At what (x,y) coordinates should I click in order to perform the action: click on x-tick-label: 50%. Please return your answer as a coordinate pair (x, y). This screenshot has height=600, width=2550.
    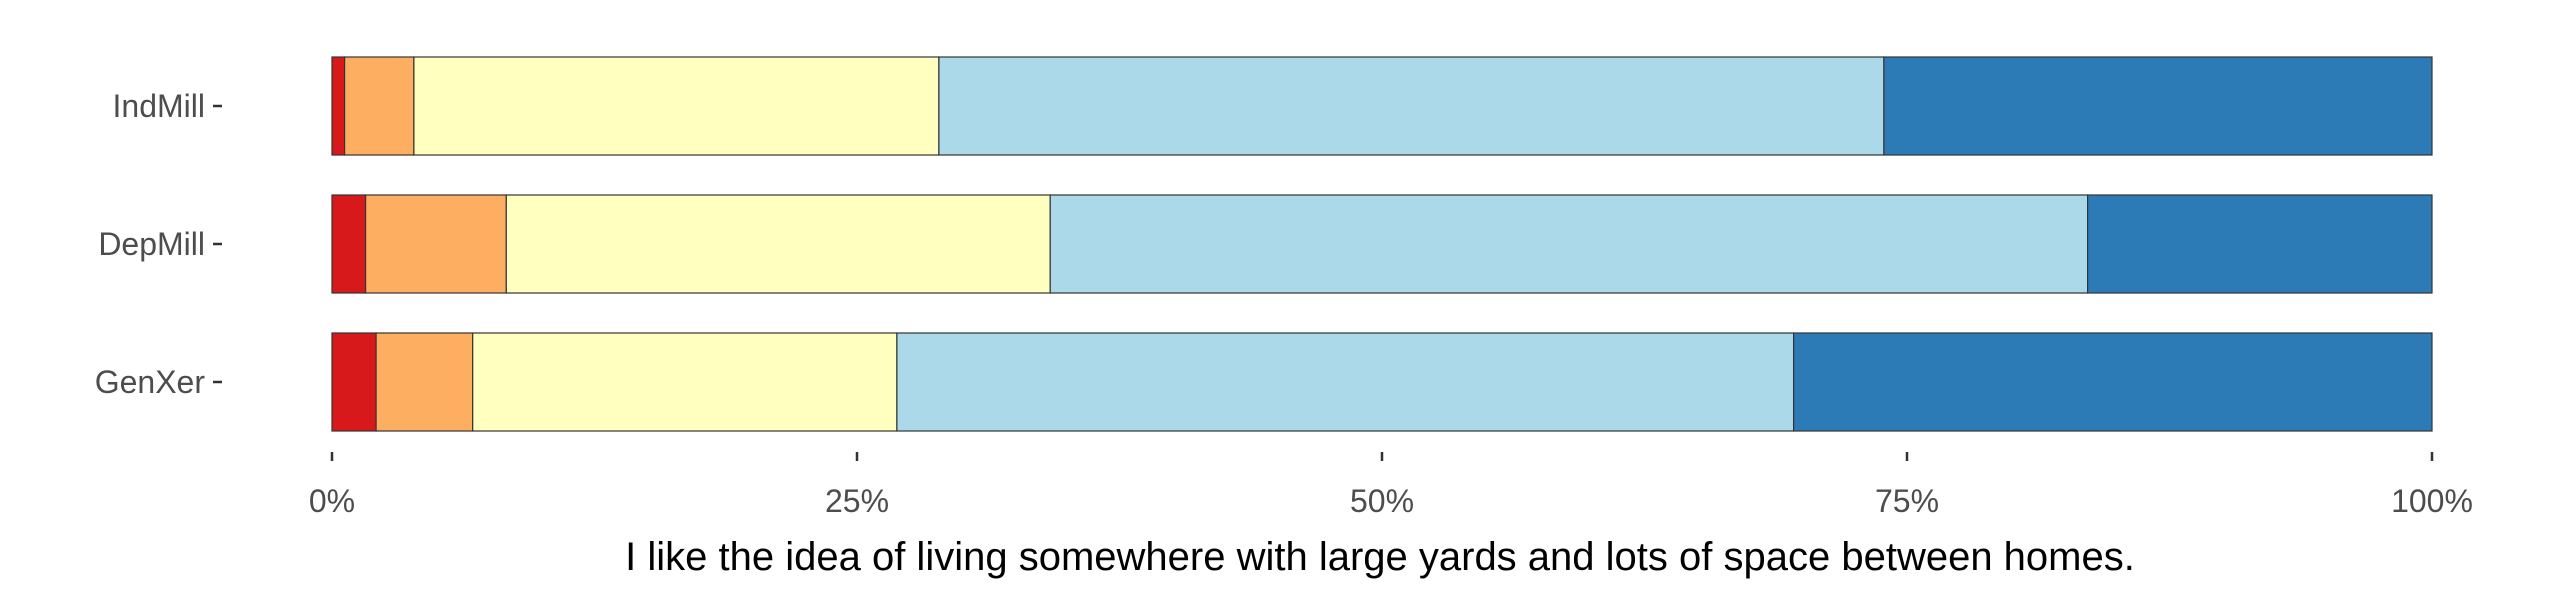
    Looking at the image, I should click on (1382, 501).